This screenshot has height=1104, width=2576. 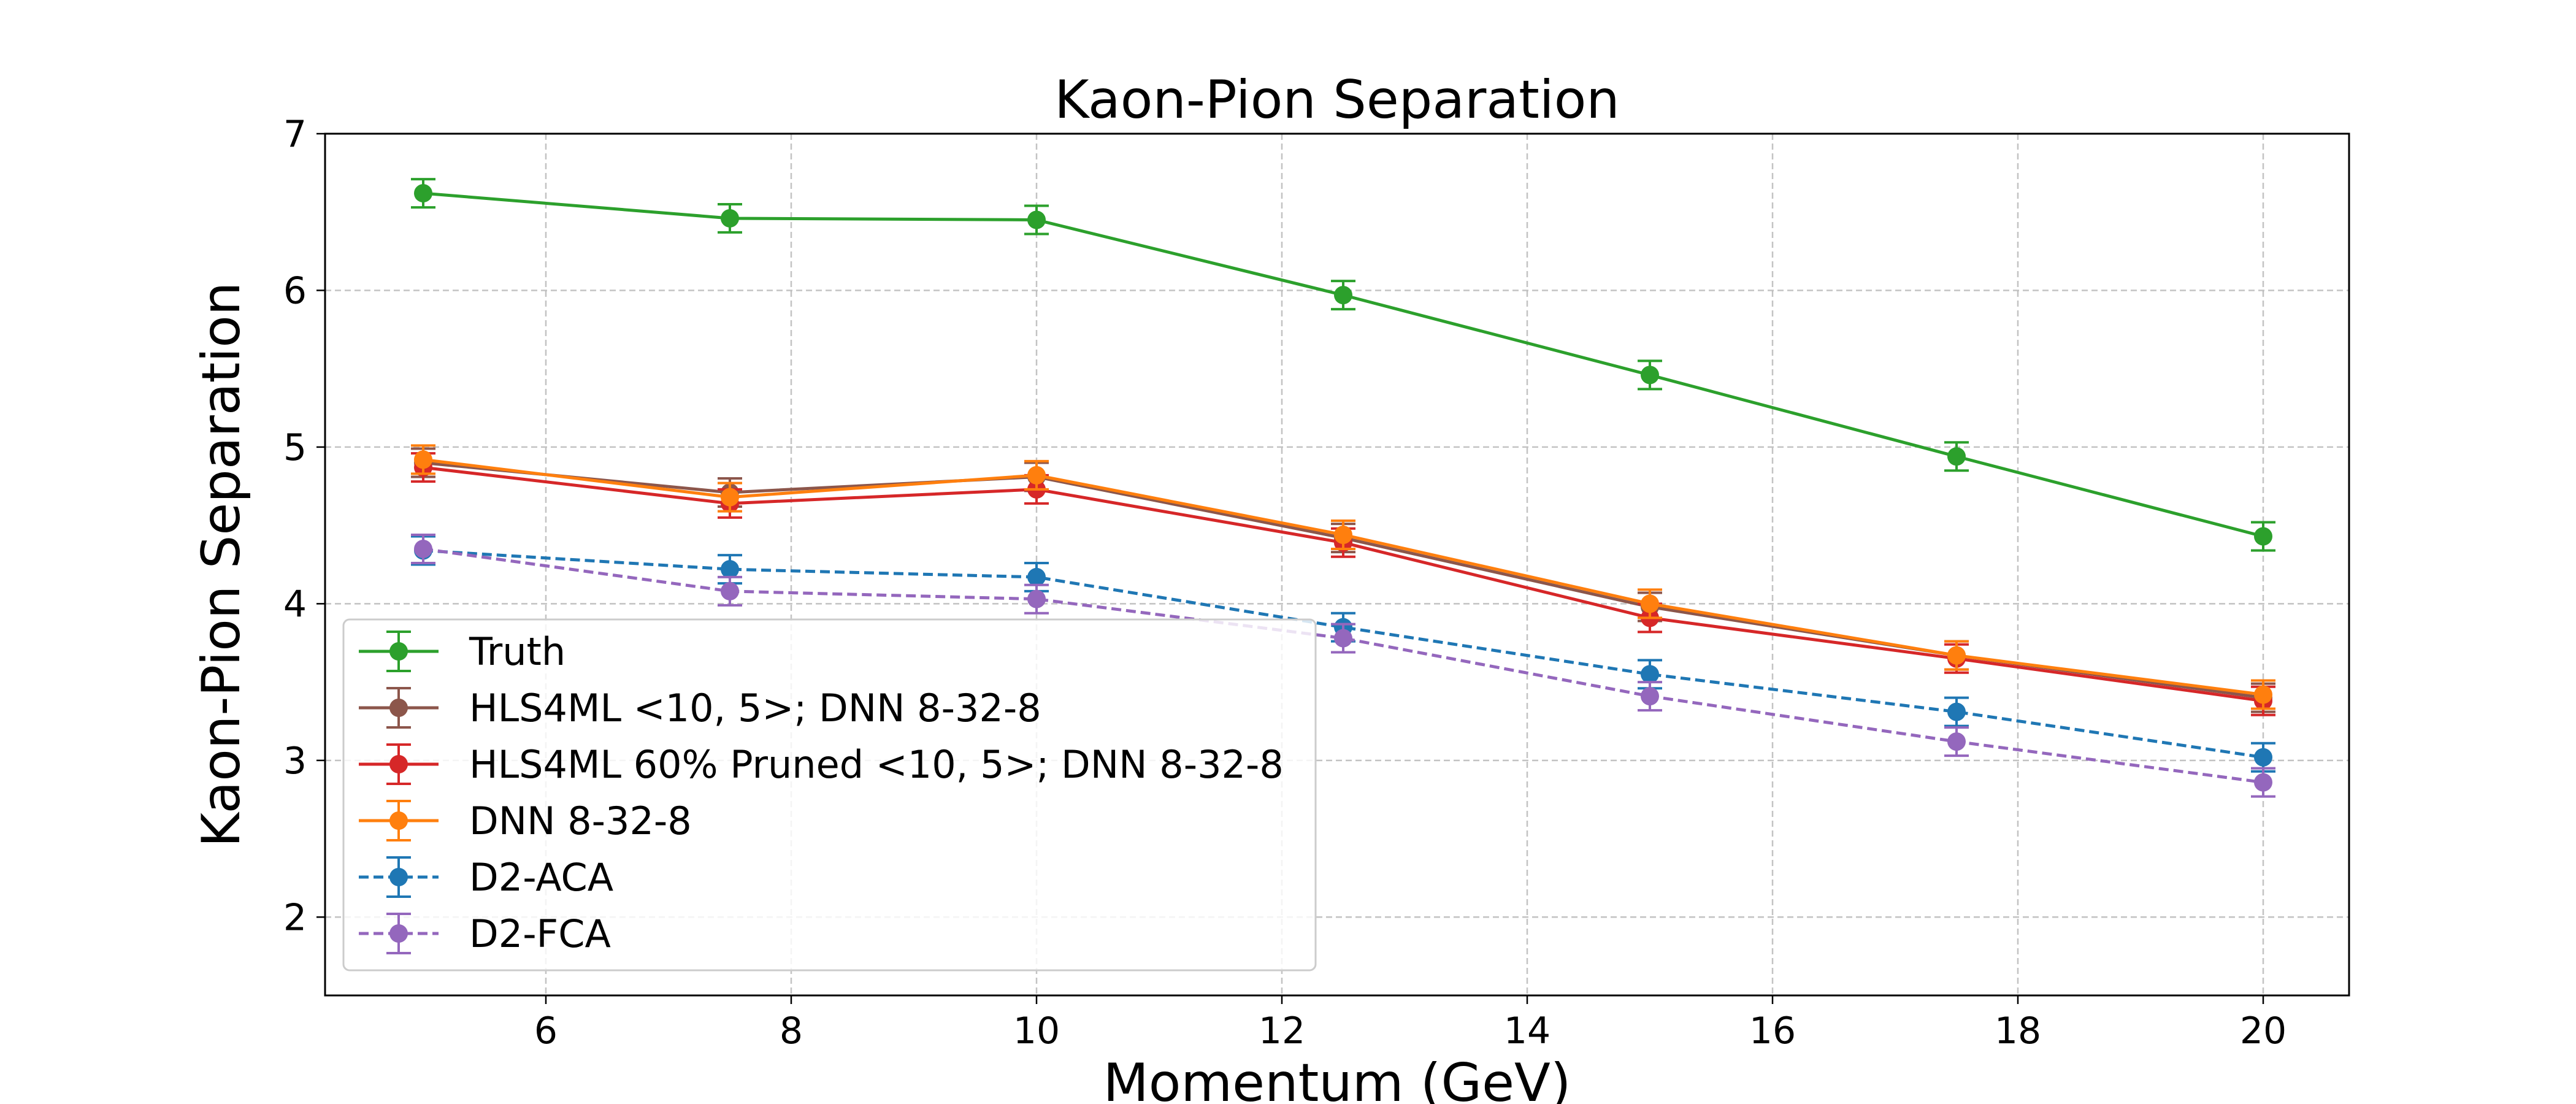 I want to click on y-tick-label: 2, so click(x=295, y=917).